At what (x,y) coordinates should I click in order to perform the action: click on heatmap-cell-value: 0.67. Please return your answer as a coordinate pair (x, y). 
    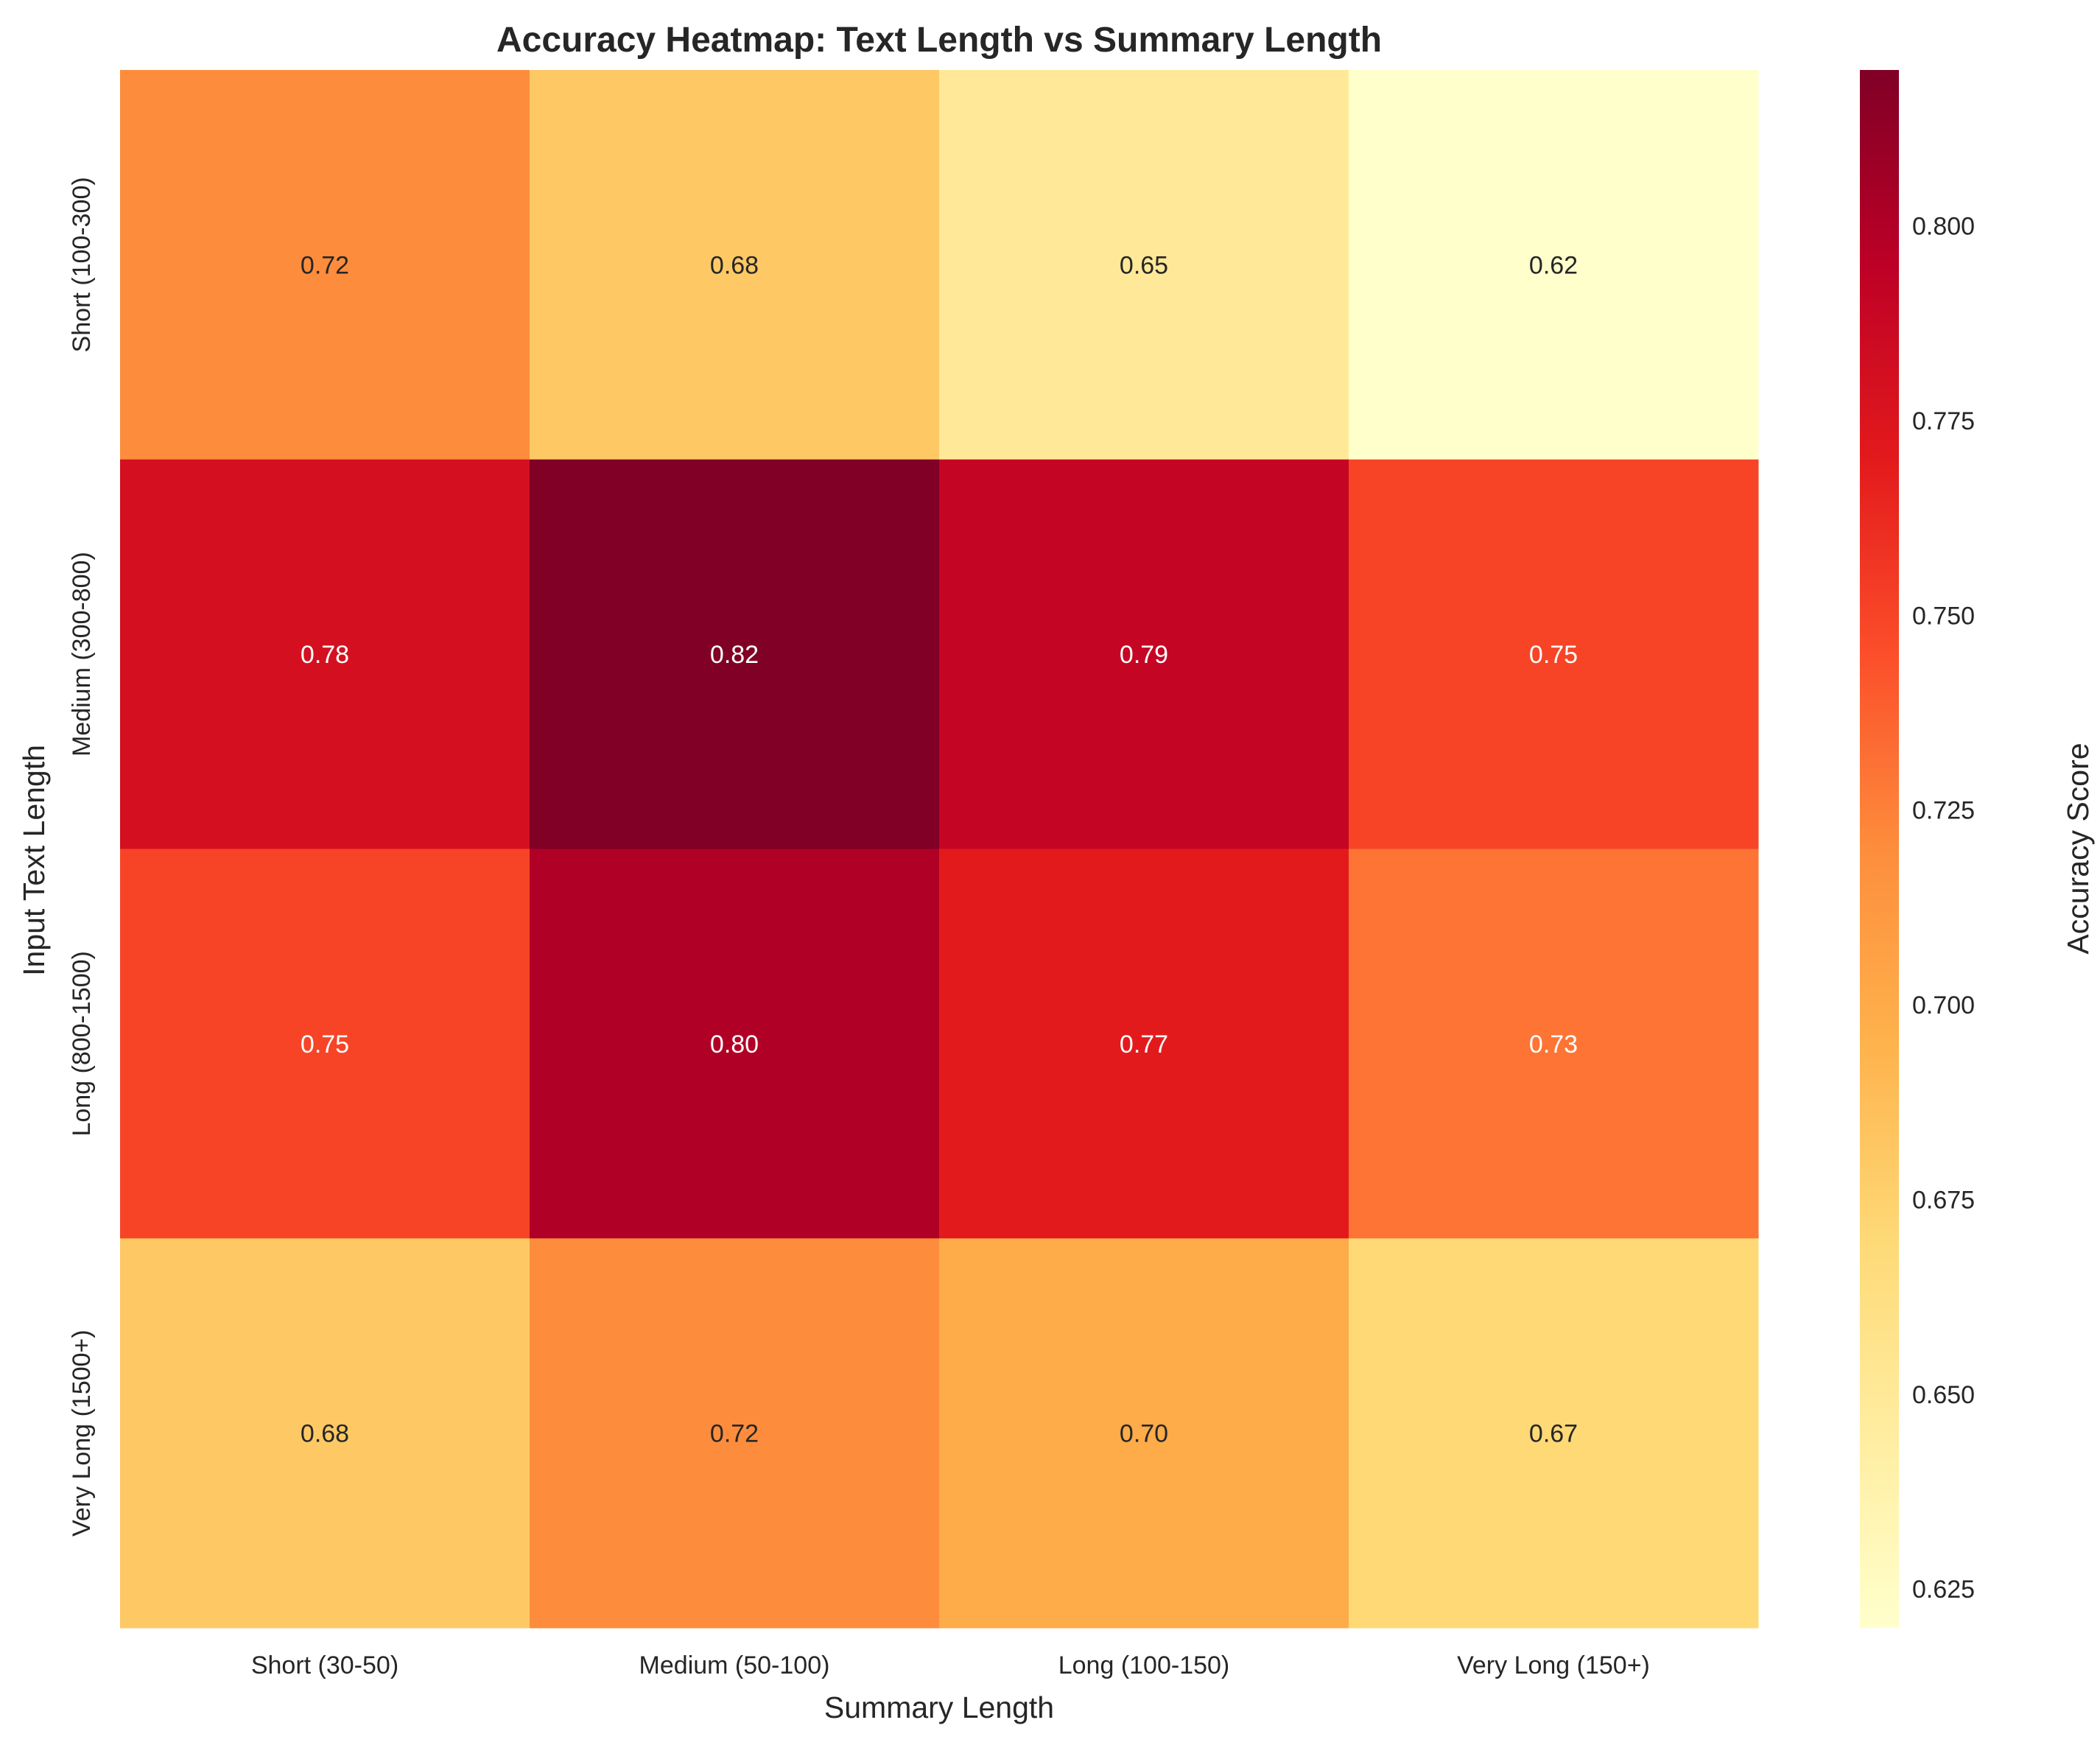
    Looking at the image, I should click on (1554, 1434).